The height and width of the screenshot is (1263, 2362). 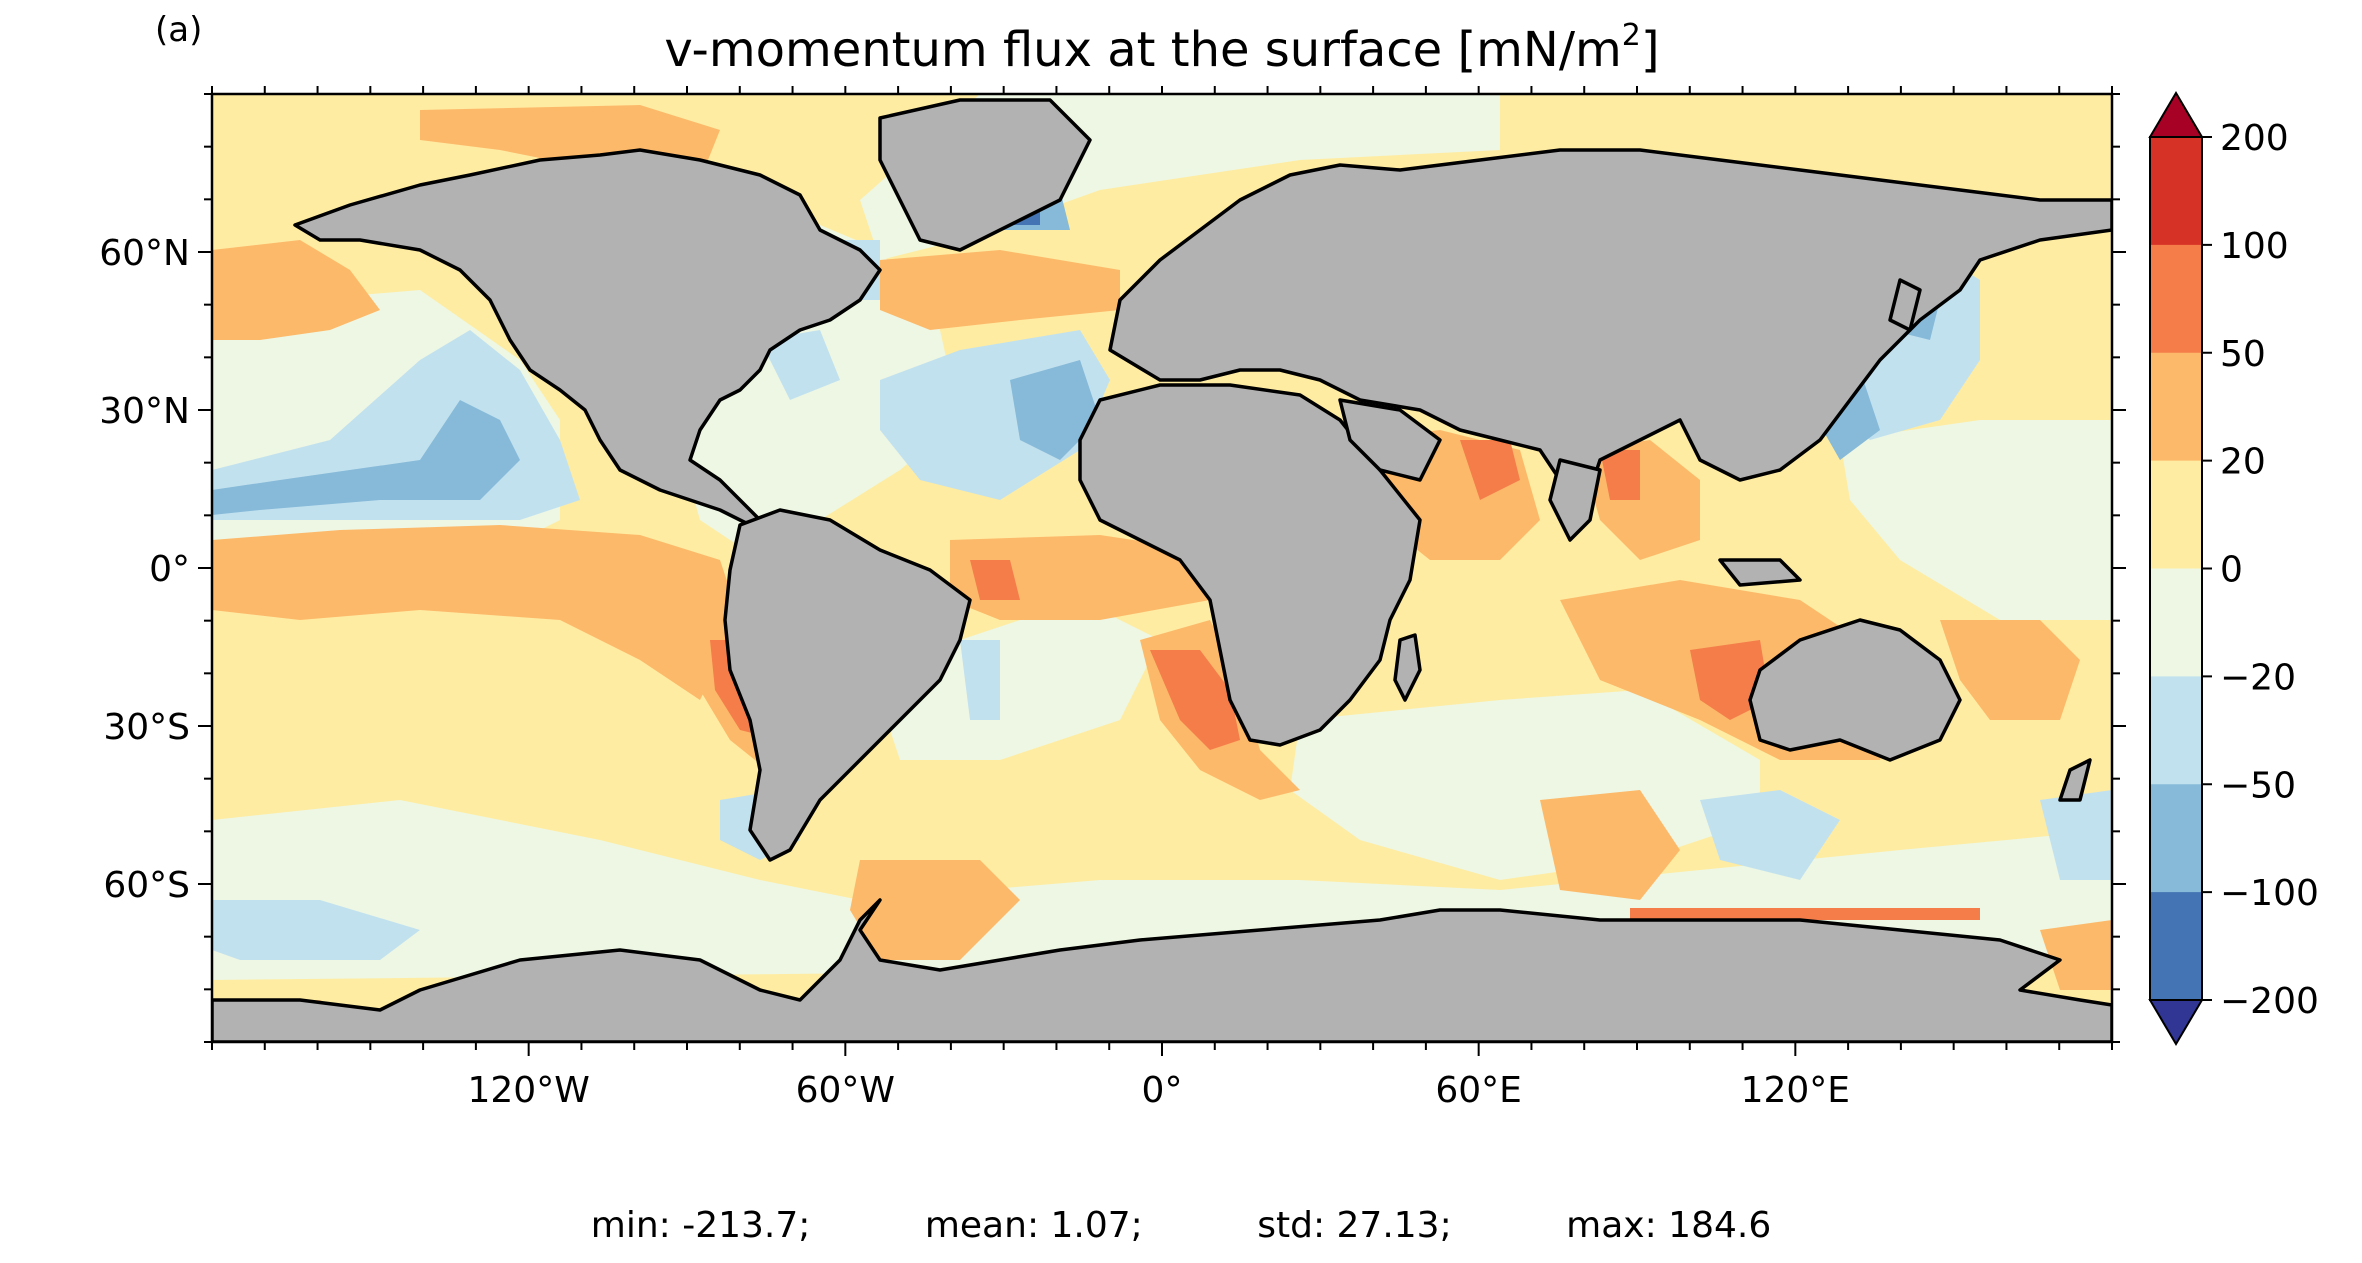 What do you see at coordinates (1855, 690) in the screenshot?
I see `land-australia` at bounding box center [1855, 690].